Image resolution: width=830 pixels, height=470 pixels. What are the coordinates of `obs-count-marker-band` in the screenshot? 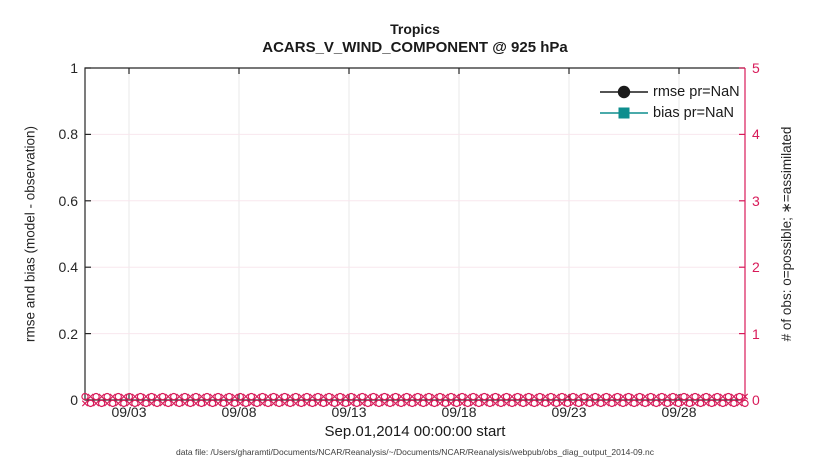 It's located at (415, 400).